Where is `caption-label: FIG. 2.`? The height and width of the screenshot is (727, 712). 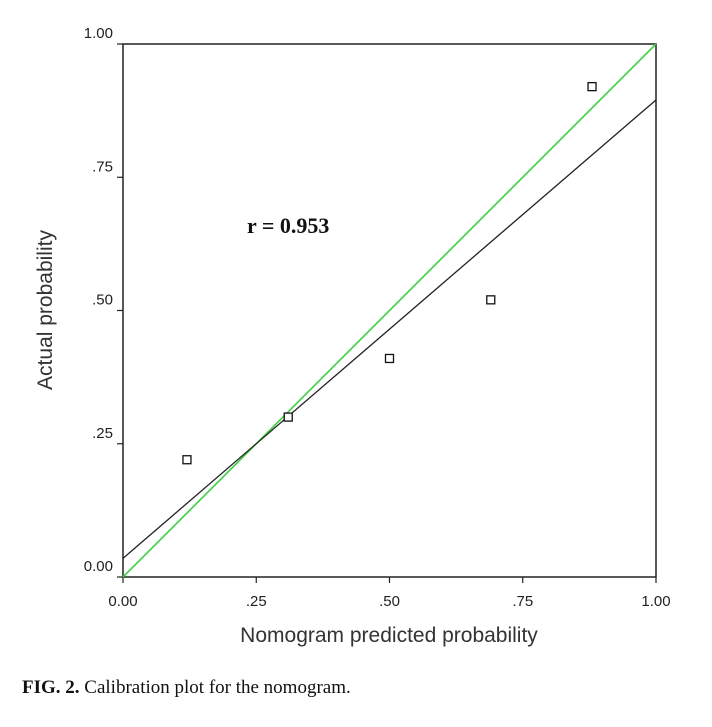
caption-label: FIG. 2. is located at coordinates (51, 687).